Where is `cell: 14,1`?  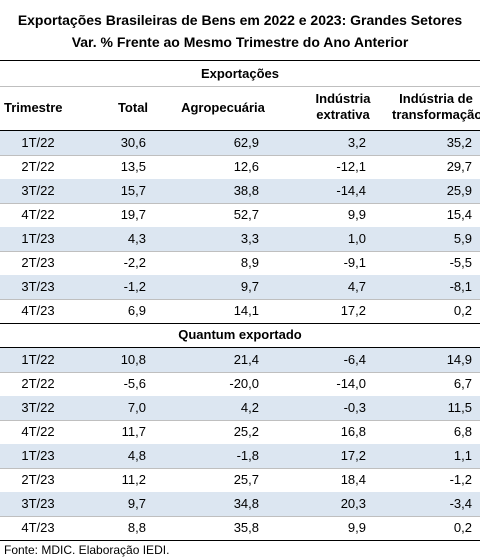
cell: 14,1 is located at coordinates (246, 310).